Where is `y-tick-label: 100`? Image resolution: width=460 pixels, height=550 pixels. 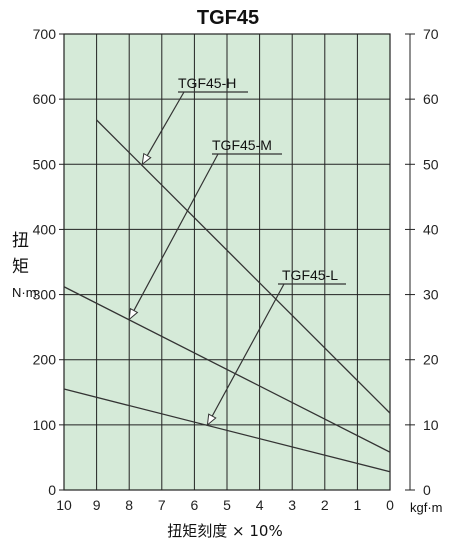
y-tick-label: 100 is located at coordinates (45, 425).